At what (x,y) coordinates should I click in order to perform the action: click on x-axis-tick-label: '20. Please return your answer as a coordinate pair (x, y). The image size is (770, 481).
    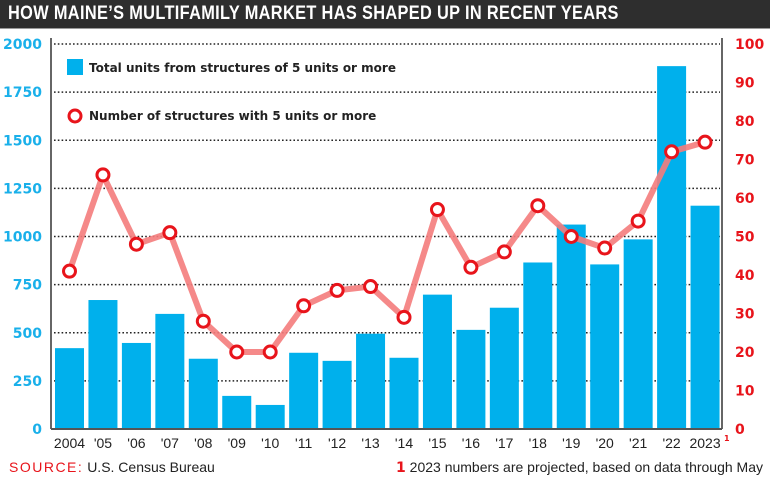
    Looking at the image, I should click on (605, 443).